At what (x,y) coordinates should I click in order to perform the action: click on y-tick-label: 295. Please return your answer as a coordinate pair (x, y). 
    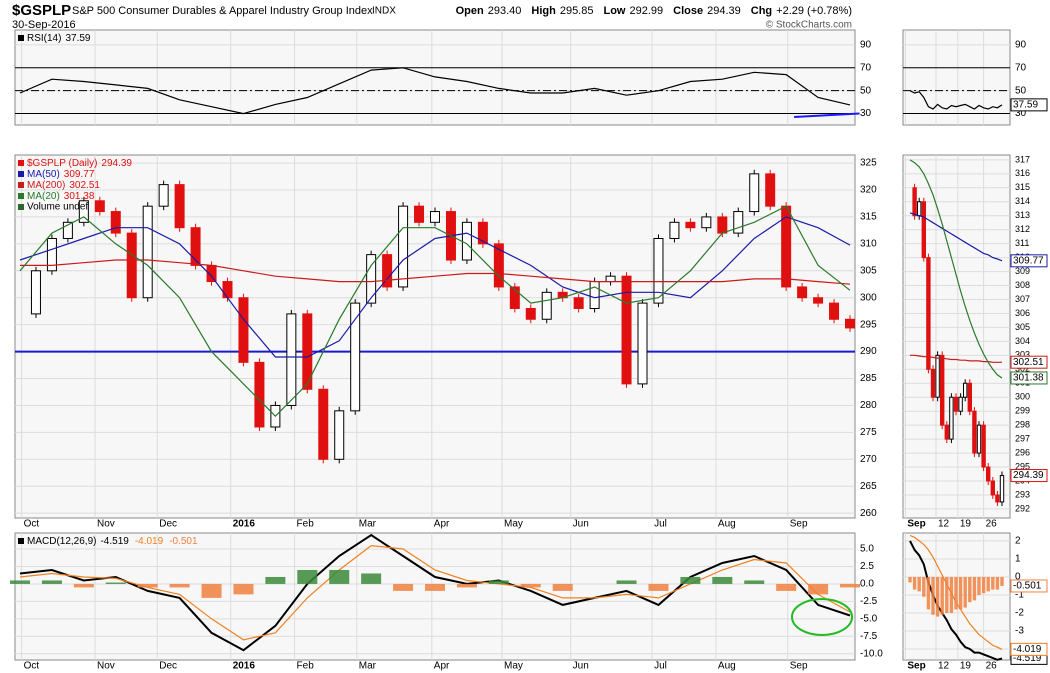
    Looking at the image, I should click on (868, 324).